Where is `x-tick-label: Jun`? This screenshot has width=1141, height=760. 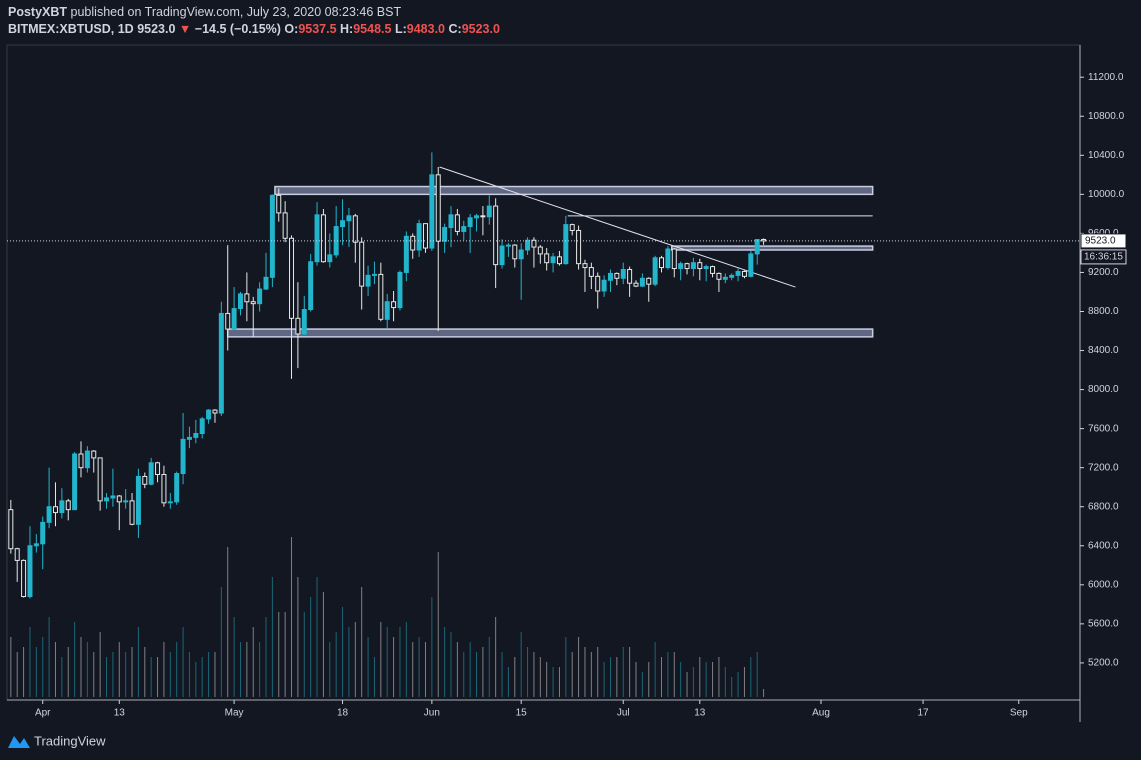
x-tick-label: Jun is located at coordinates (432, 713).